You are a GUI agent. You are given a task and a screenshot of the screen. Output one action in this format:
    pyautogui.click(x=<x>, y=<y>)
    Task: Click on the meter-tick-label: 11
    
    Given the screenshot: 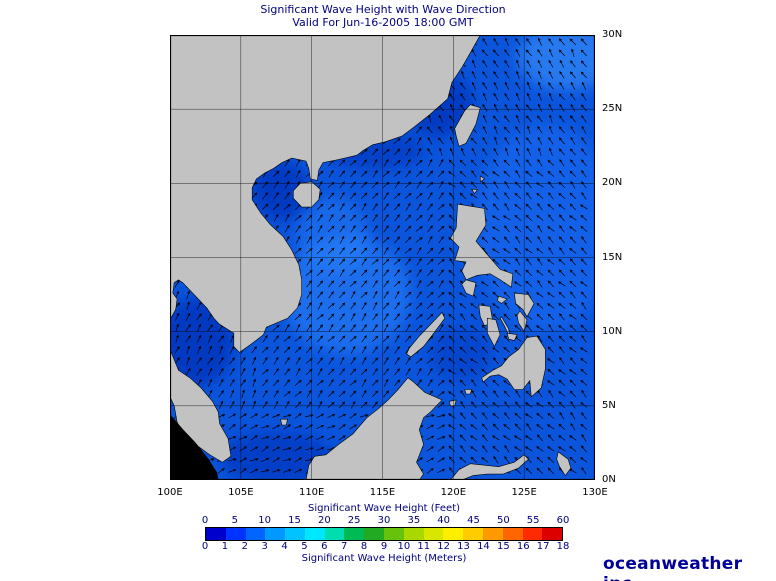 What is the action you would take?
    pyautogui.click(x=424, y=546)
    